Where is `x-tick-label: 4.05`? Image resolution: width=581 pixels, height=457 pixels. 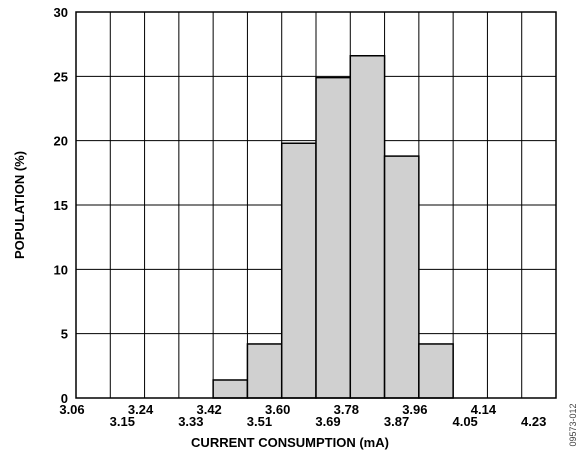 x-tick-label: 4.05 is located at coordinates (464, 421).